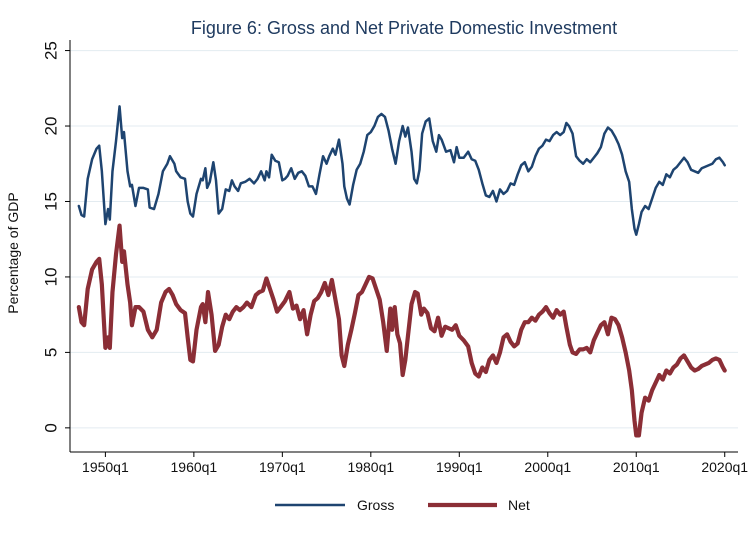 The height and width of the screenshot is (549, 756). I want to click on y-tick-label: 0, so click(51, 427).